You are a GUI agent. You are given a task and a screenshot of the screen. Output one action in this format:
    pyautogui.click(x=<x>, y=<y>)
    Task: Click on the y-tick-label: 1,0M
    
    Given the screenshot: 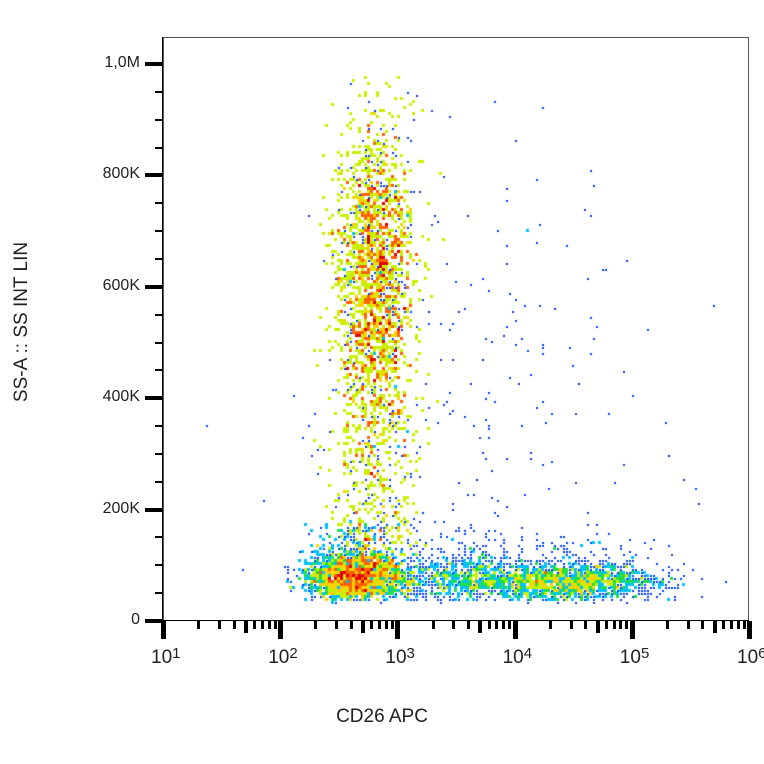 What is the action you would take?
    pyautogui.click(x=122, y=62)
    